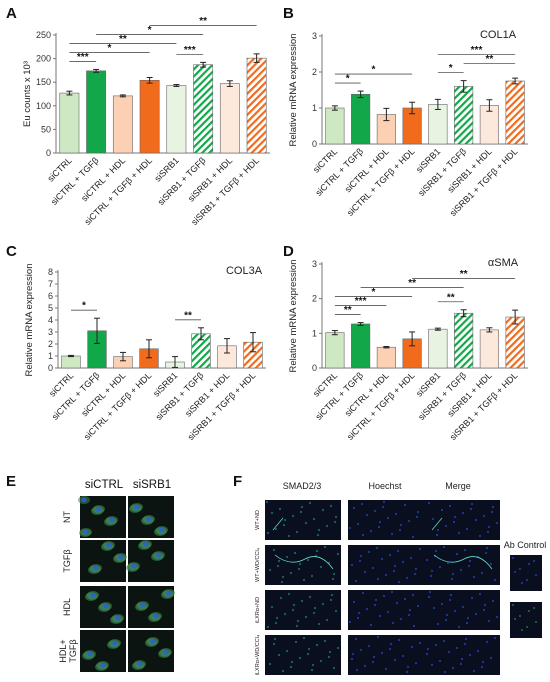 The width and height of the screenshot is (550, 682). I want to click on panel-label-b: B, so click(288, 13).